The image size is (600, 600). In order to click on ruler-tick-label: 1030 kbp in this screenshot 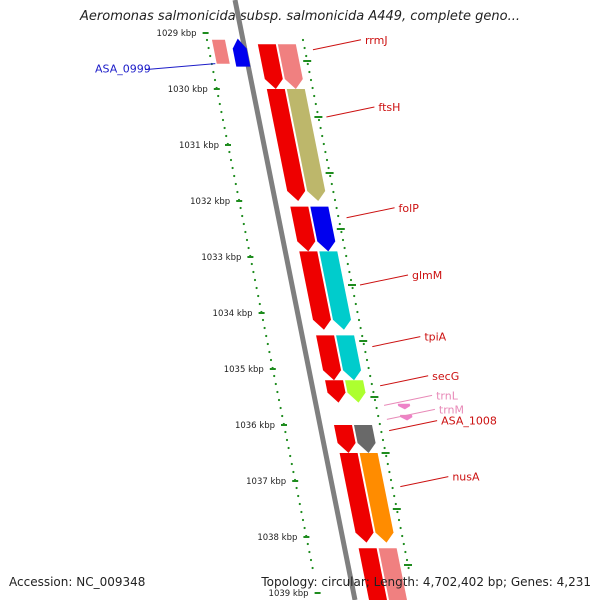, I will do `click(188, 90)`.